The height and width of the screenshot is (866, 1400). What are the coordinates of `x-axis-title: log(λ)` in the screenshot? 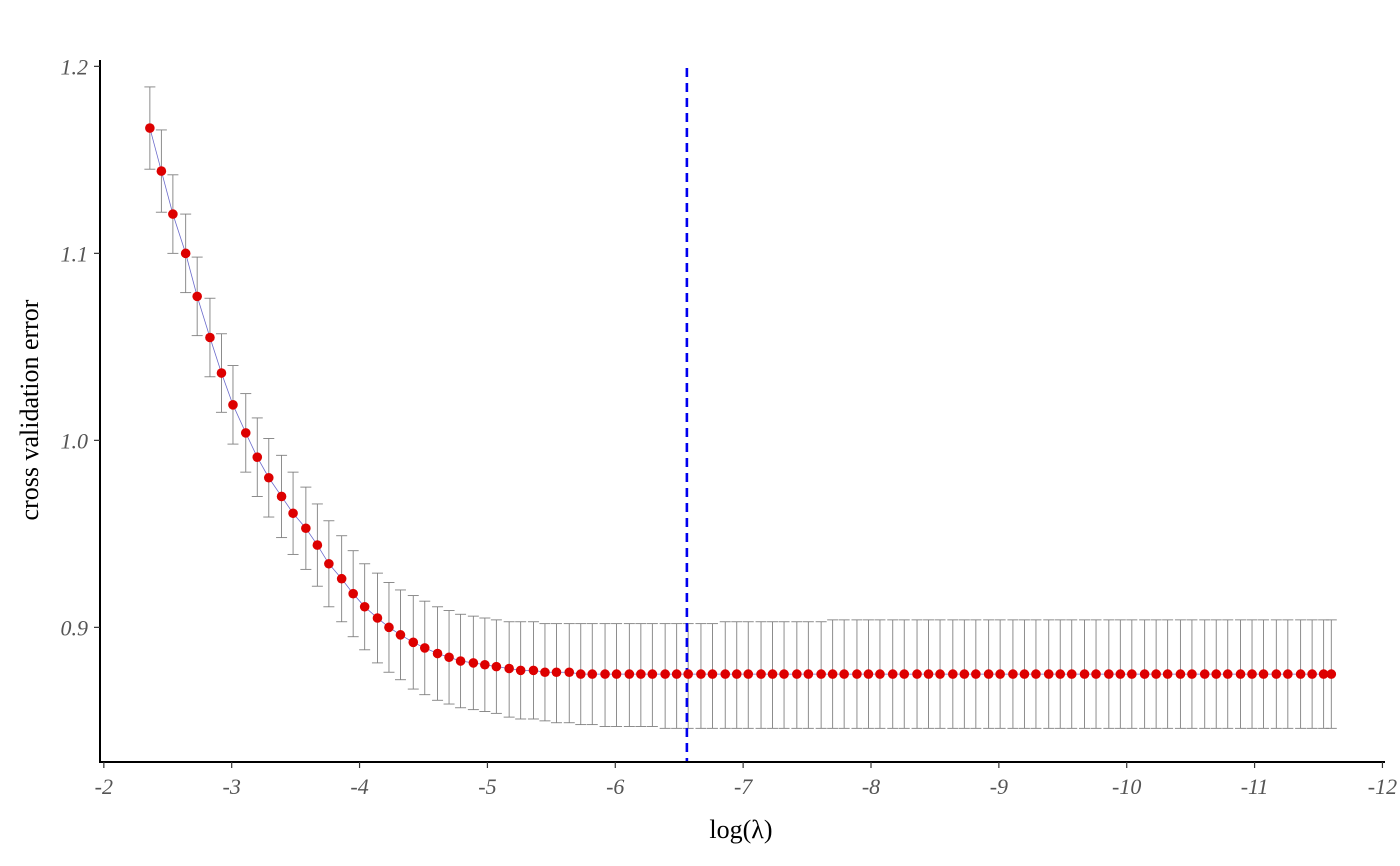 It's located at (740, 829).